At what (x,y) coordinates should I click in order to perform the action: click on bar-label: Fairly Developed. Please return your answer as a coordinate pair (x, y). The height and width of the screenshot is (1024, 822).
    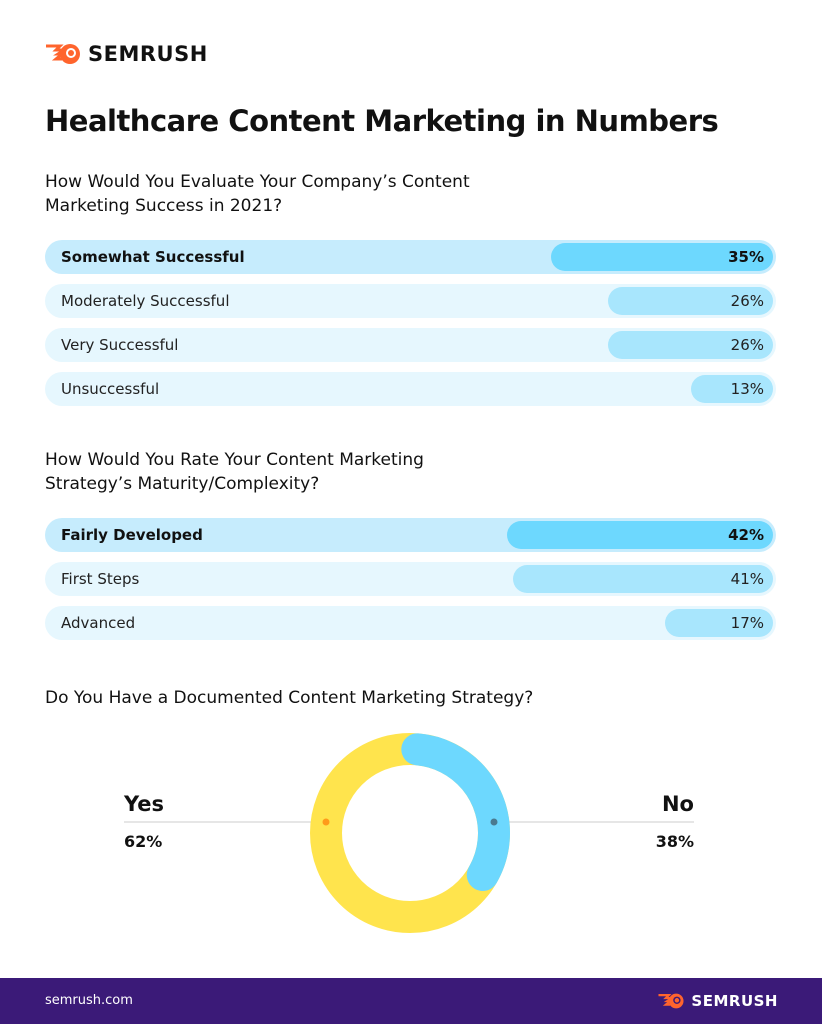
    Looking at the image, I should click on (132, 535).